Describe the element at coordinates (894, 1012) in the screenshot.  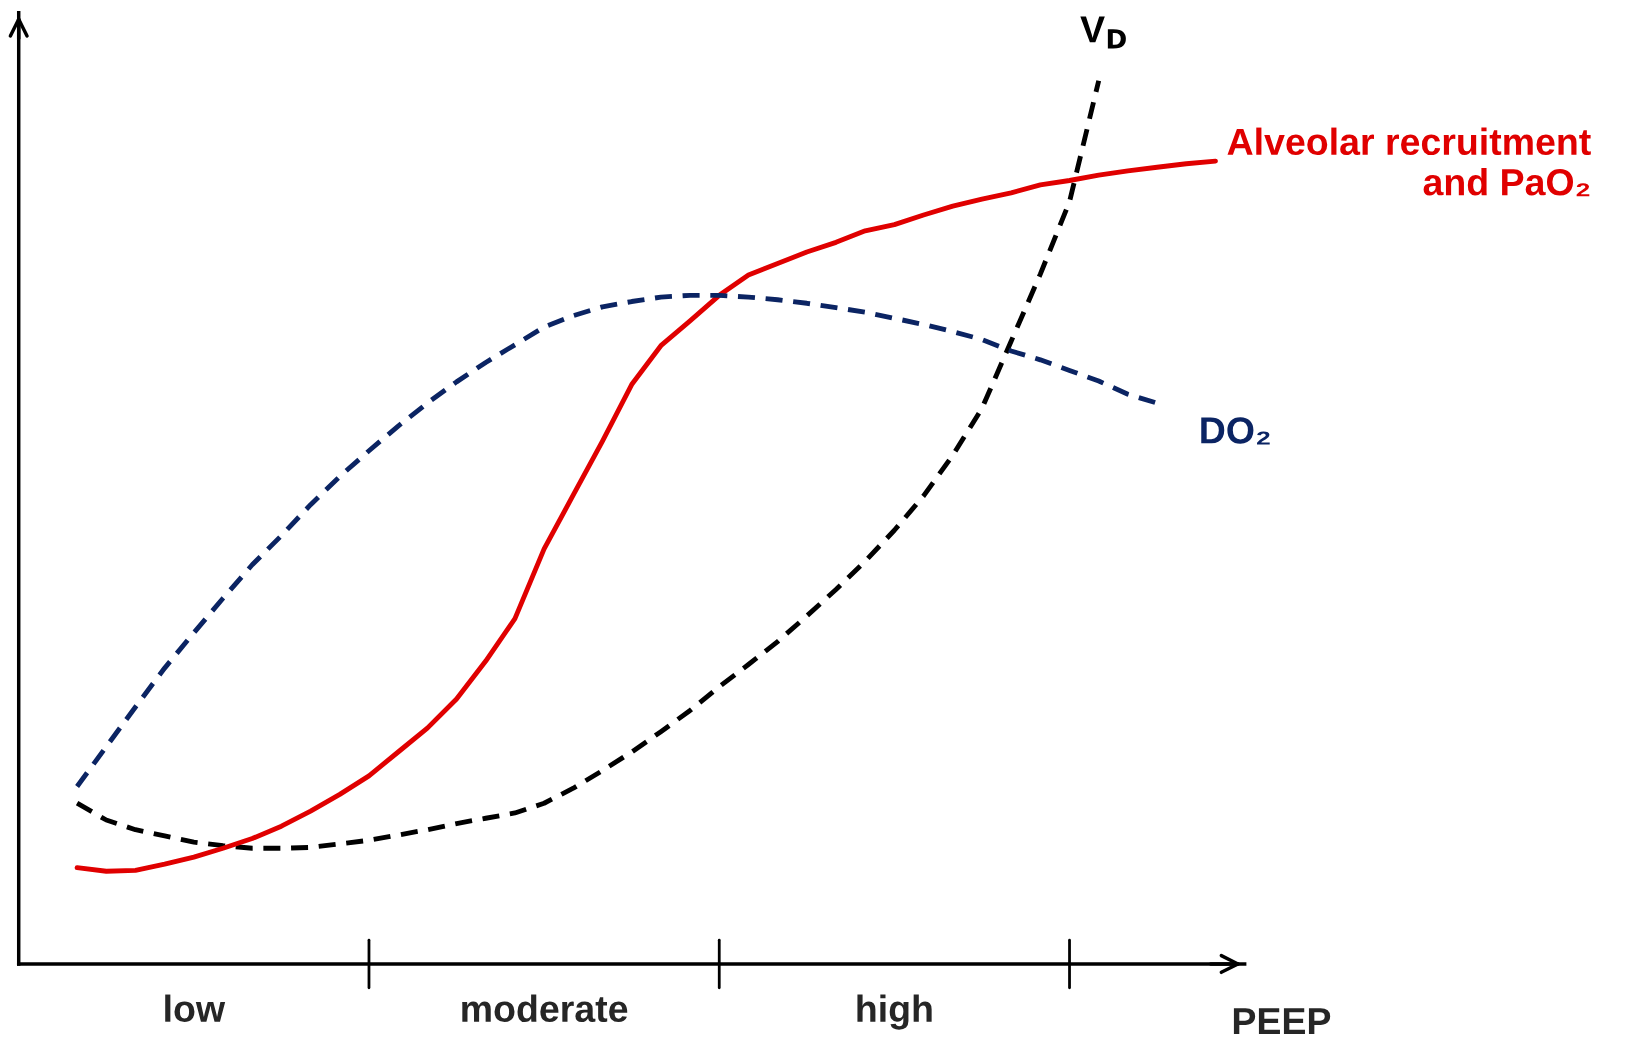
I see `x-tick-label: high` at that location.